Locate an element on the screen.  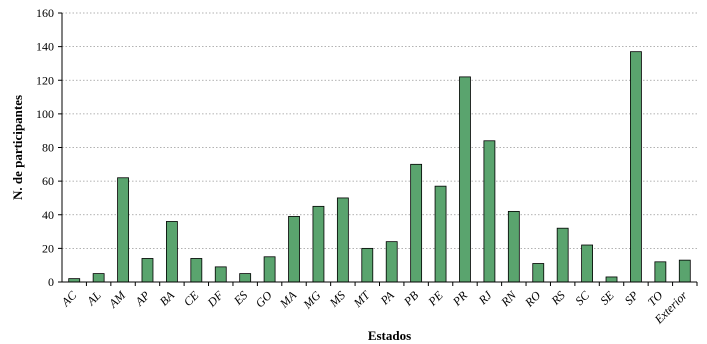
bar-mt is located at coordinates (367, 265).